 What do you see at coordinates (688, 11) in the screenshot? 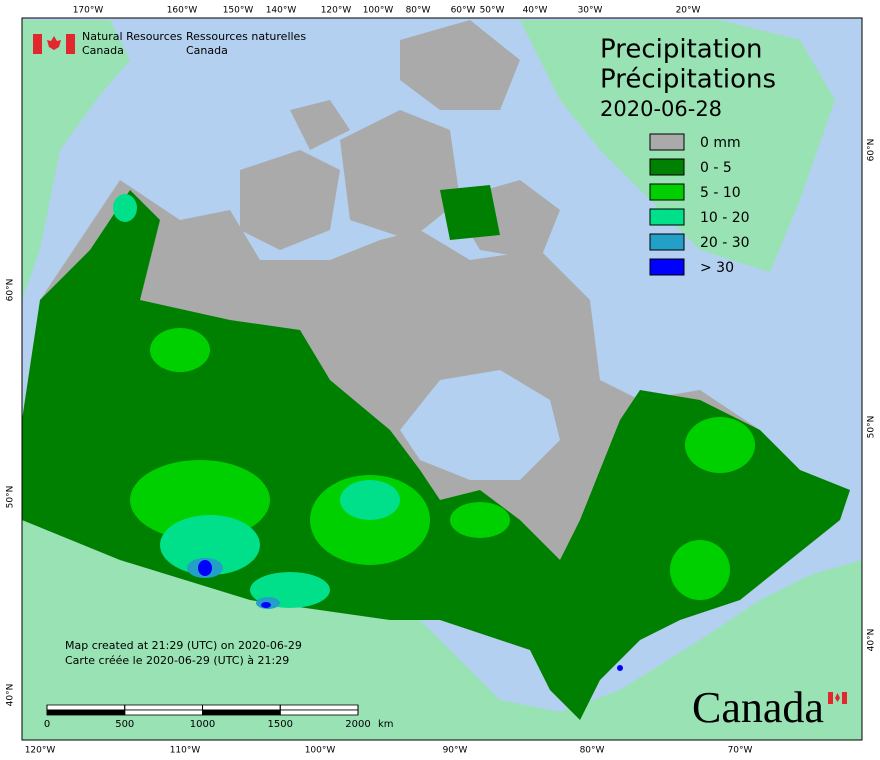
I see `graticule-label: 20°W` at bounding box center [688, 11].